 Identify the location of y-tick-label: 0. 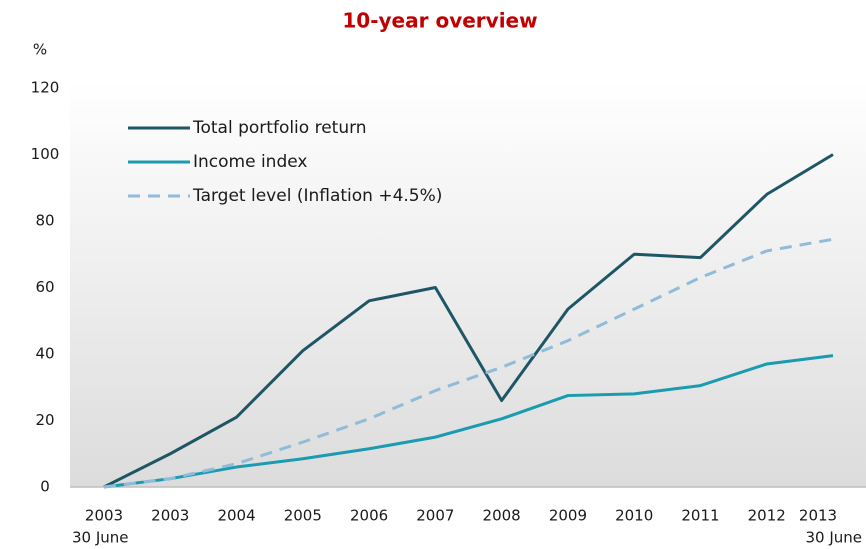
(45, 487).